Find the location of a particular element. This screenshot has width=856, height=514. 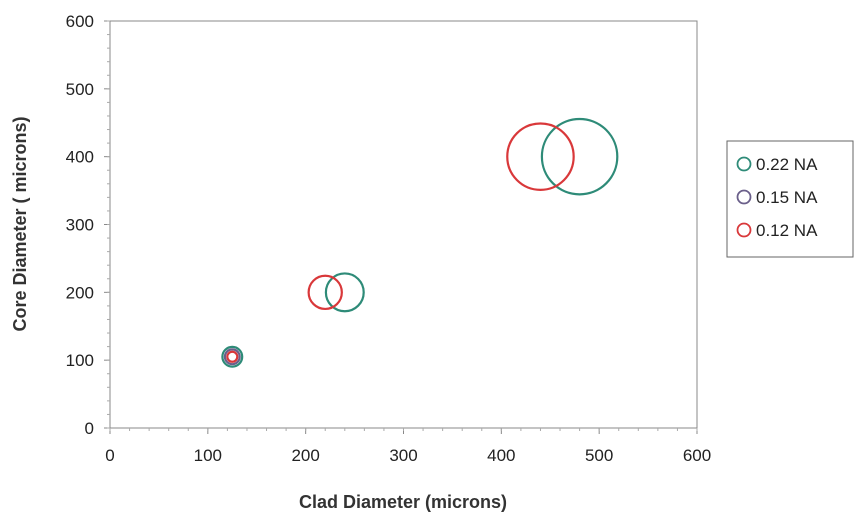

legend-box is located at coordinates (790, 199).